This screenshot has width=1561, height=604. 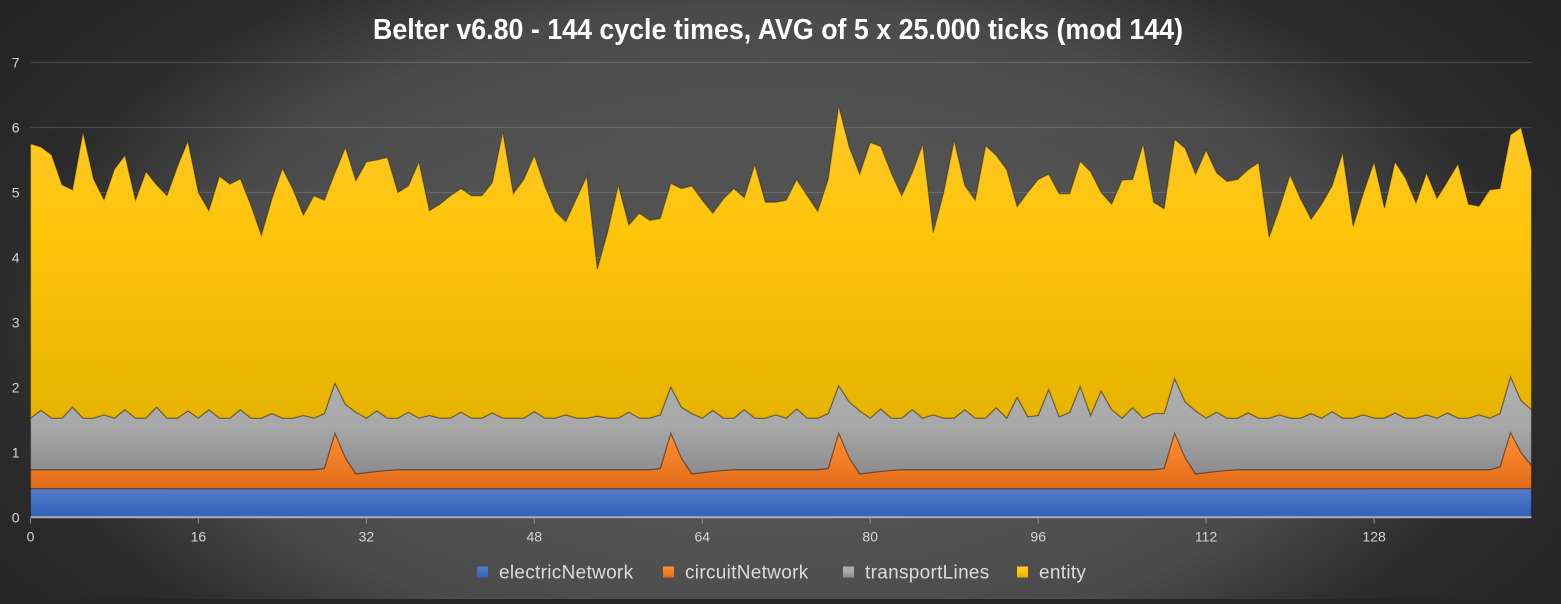 What do you see at coordinates (367, 537) in the screenshot?
I see `svg-text: 32` at bounding box center [367, 537].